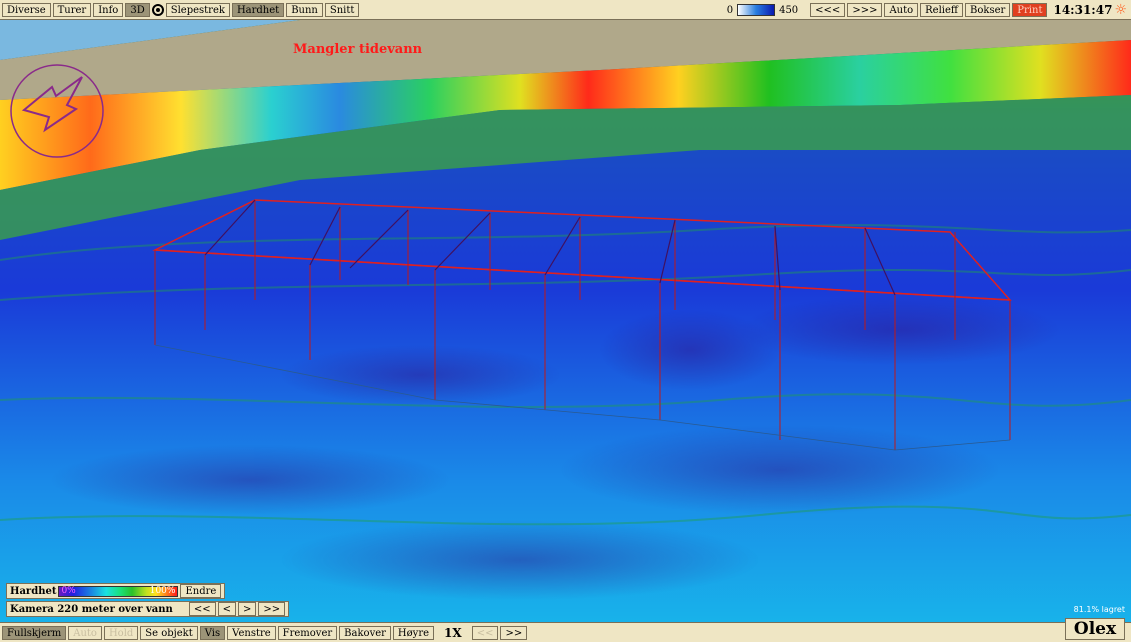 This screenshot has height=642, width=1131. What do you see at coordinates (413, 633) in the screenshot?
I see `hoyre-button: Høyre` at bounding box center [413, 633].